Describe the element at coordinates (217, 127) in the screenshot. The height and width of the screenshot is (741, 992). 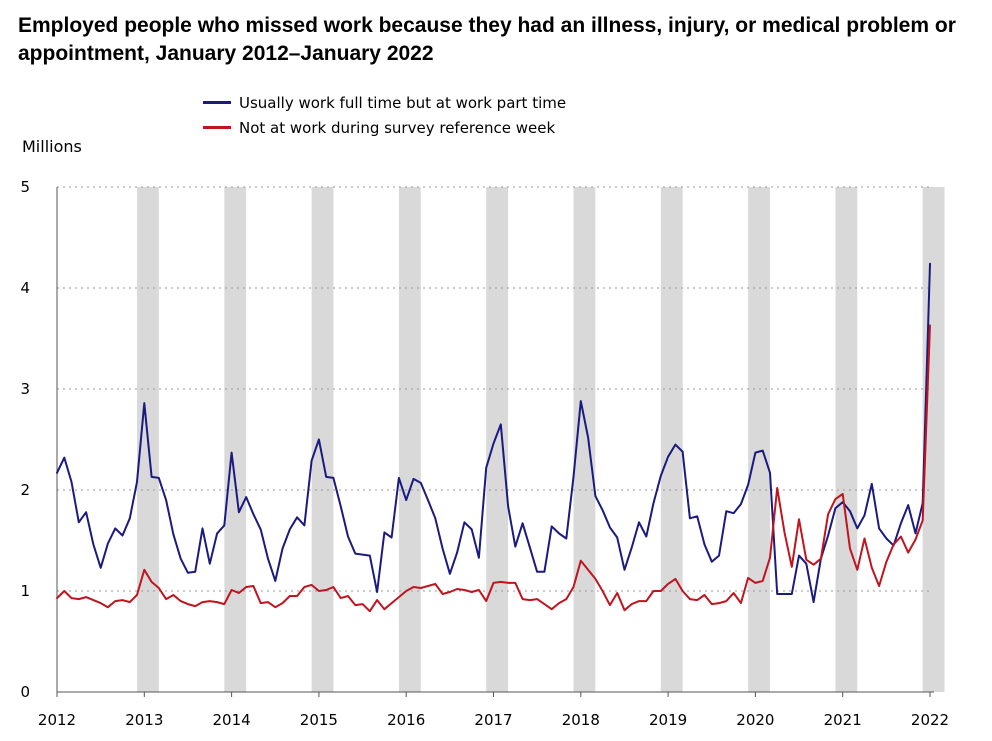
I see `legend-swatch-red` at that location.